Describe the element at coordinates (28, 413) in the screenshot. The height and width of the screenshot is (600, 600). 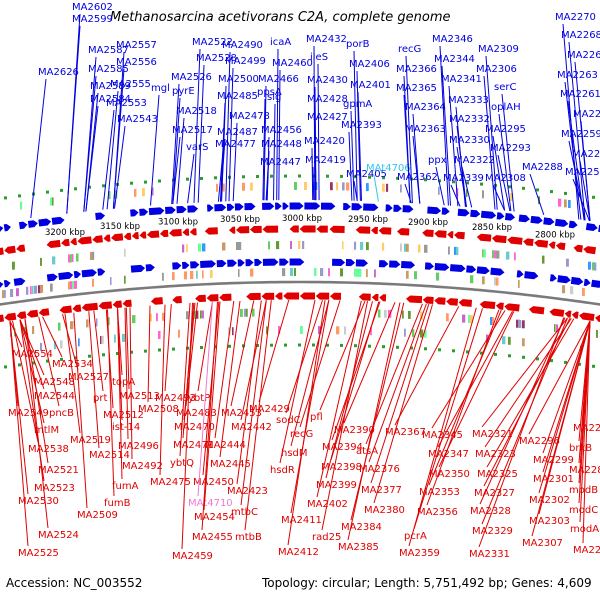
I see `reverse-gene-label: MA2549` at that location.